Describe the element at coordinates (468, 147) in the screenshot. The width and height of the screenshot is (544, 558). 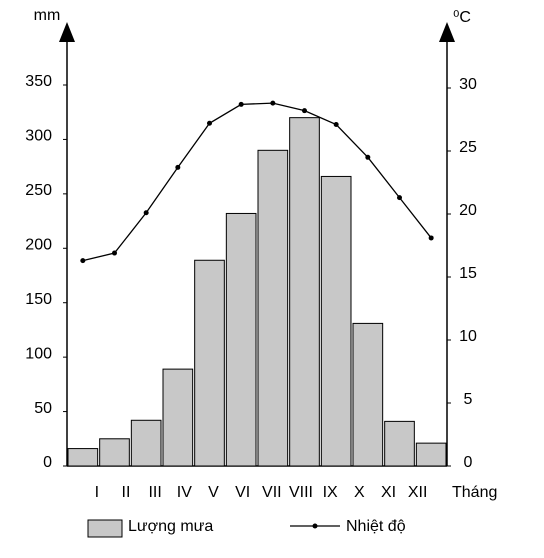
I see `y2-tick-label: 25` at that location.